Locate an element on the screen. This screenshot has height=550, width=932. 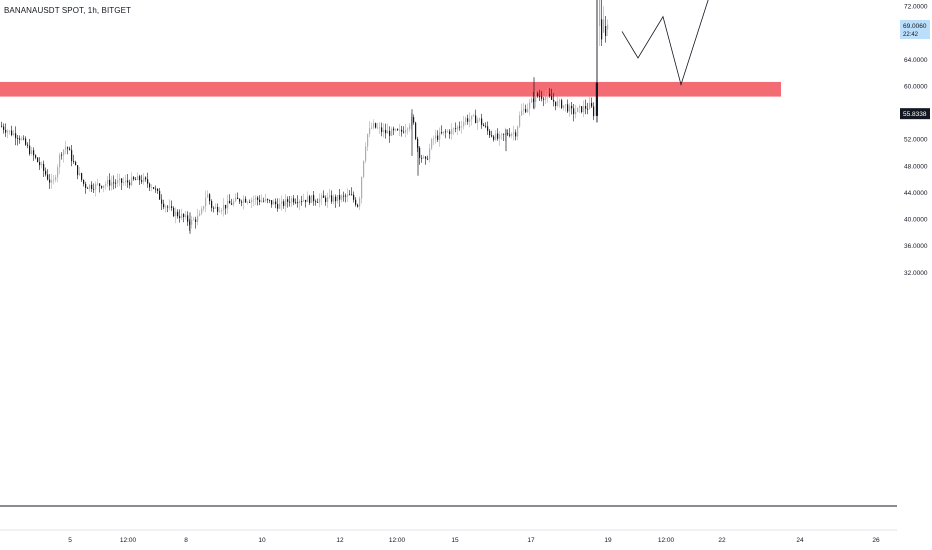
pump-candle-body is located at coordinates (596, 99).